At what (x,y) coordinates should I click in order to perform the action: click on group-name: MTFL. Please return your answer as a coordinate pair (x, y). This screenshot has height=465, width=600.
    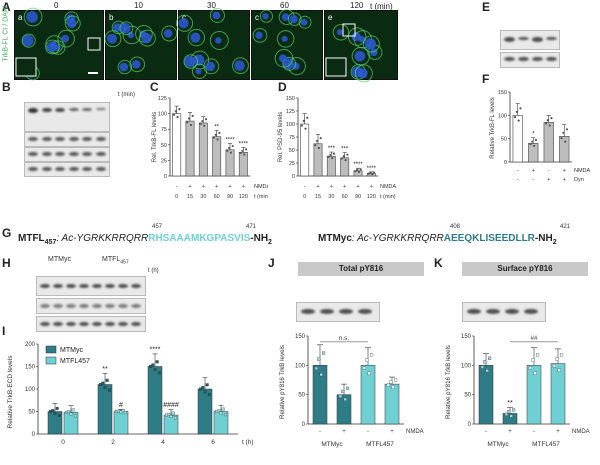
    Looking at the image, I should click on (111, 259).